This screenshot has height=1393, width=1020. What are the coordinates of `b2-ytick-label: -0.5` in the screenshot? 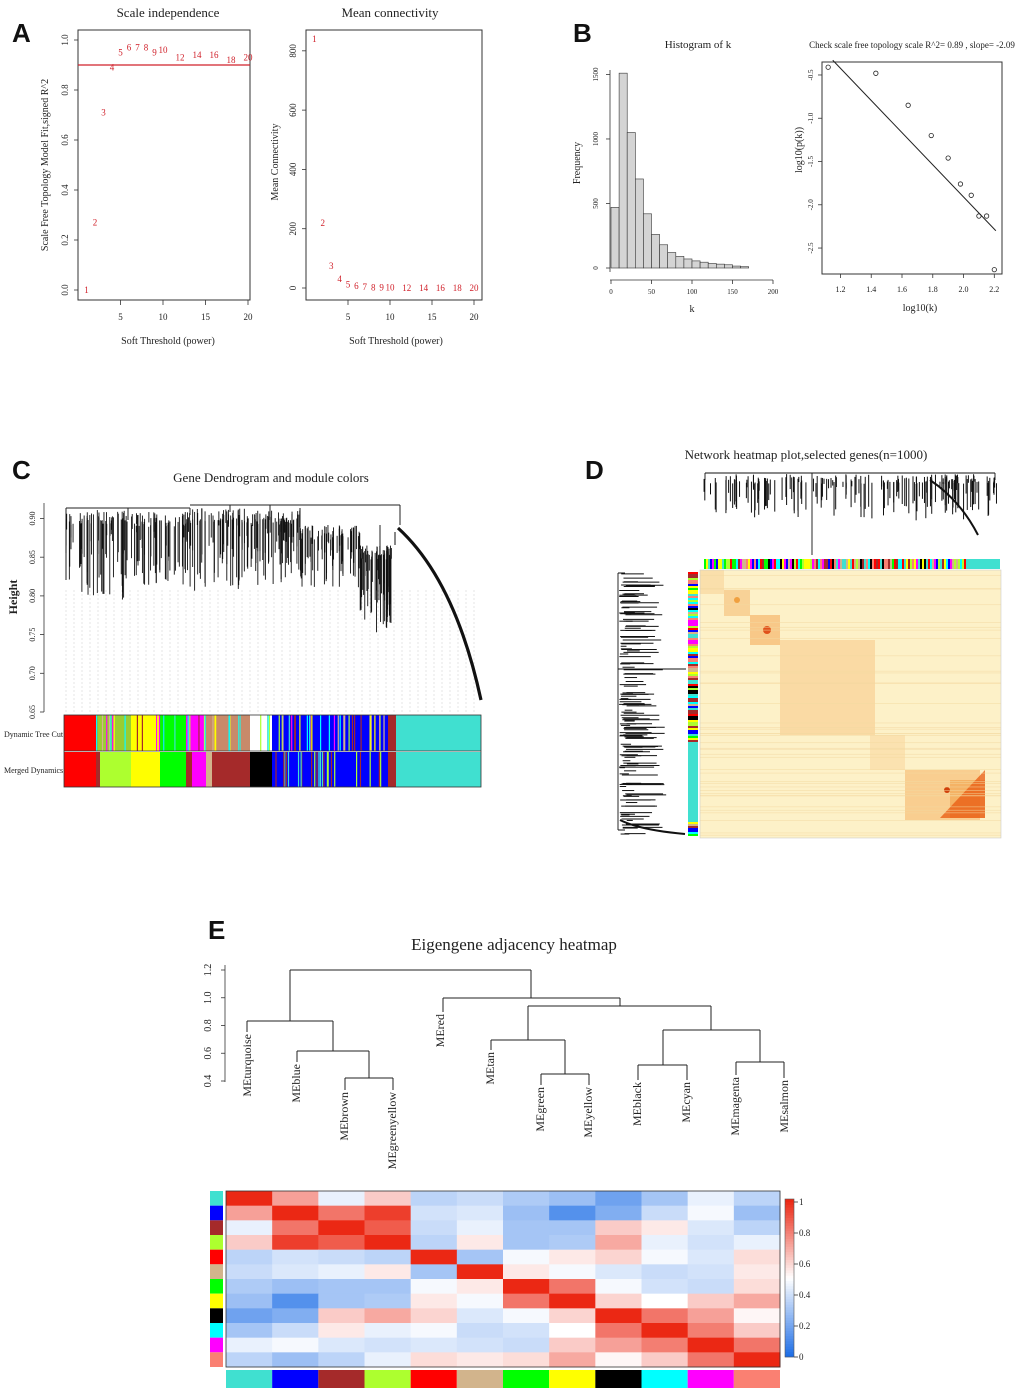 It's located at (811, 75).